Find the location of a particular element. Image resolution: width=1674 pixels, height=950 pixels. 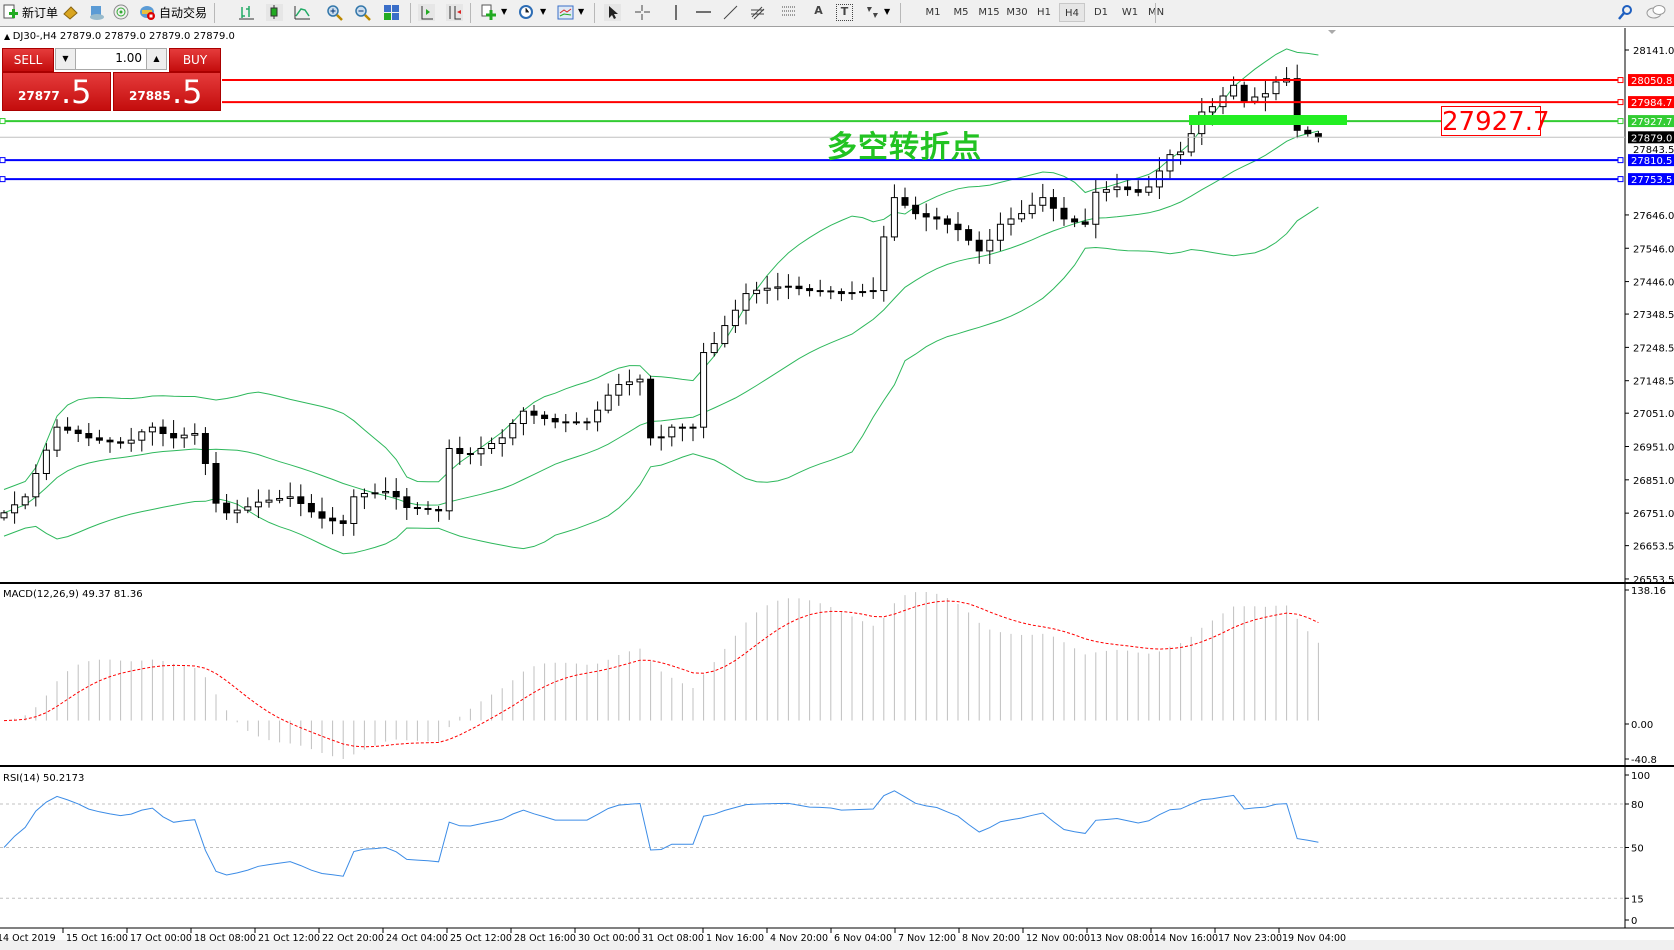

timeframe-h4: H4 is located at coordinates (1072, 12).